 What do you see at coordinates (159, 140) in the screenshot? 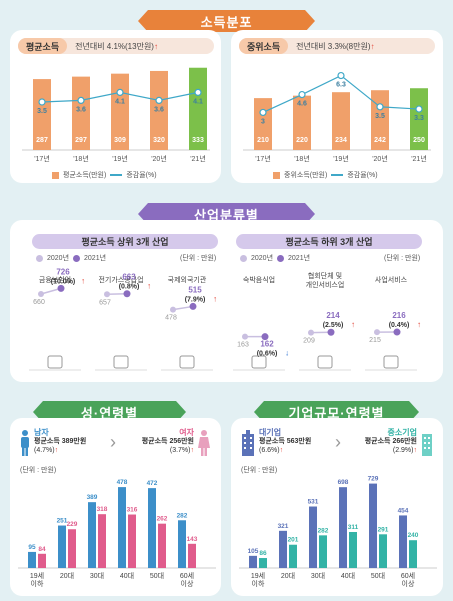
I see `bar-value-label: 320` at bounding box center [159, 140].